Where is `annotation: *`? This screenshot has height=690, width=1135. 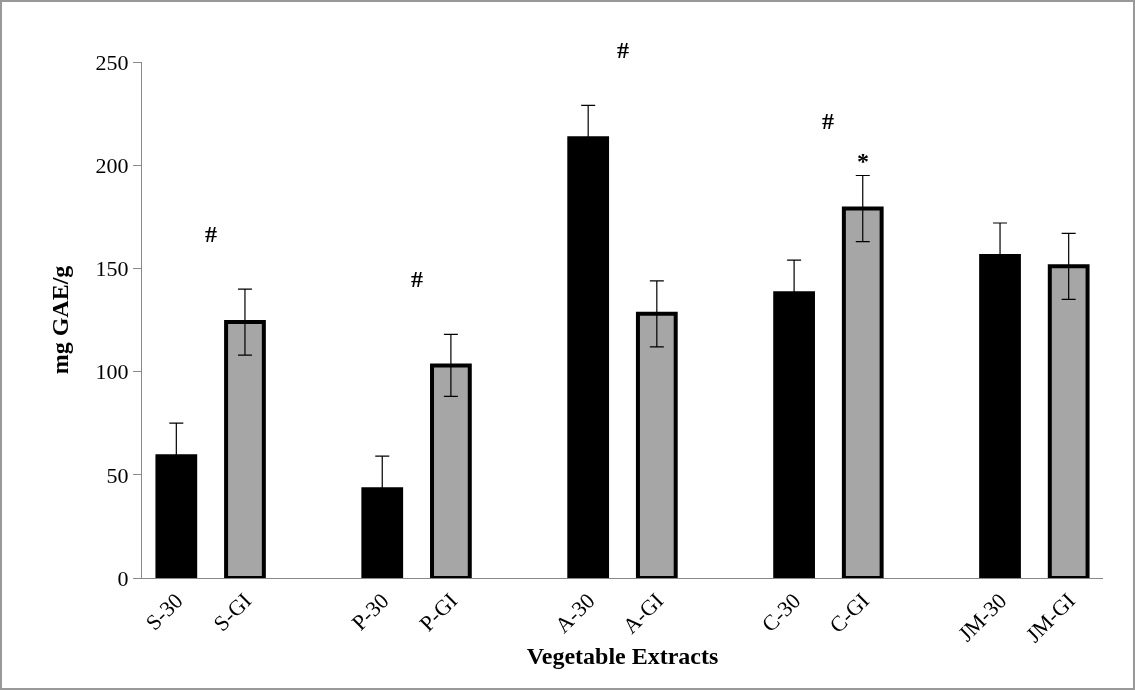
annotation: * is located at coordinates (863, 161).